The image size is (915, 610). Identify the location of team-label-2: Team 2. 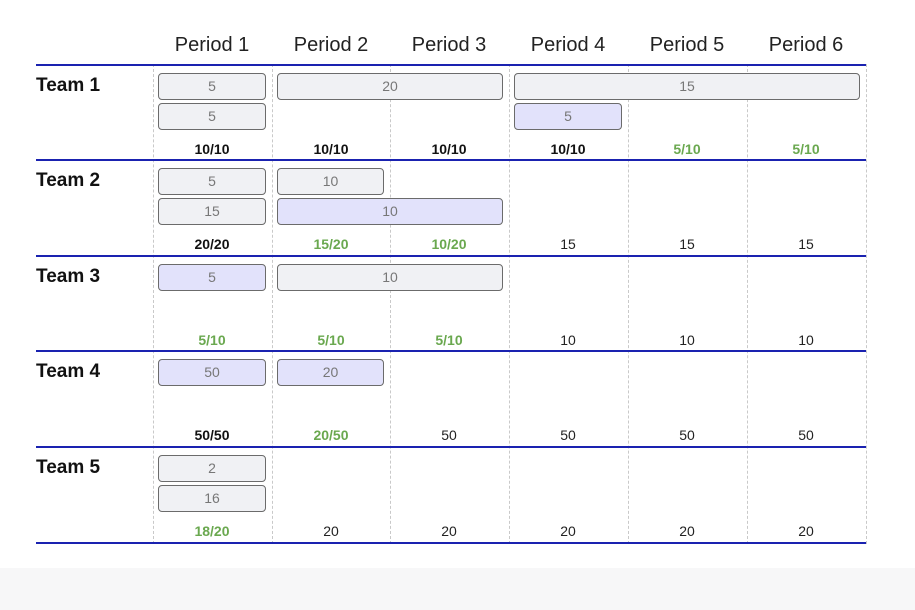
(68, 180).